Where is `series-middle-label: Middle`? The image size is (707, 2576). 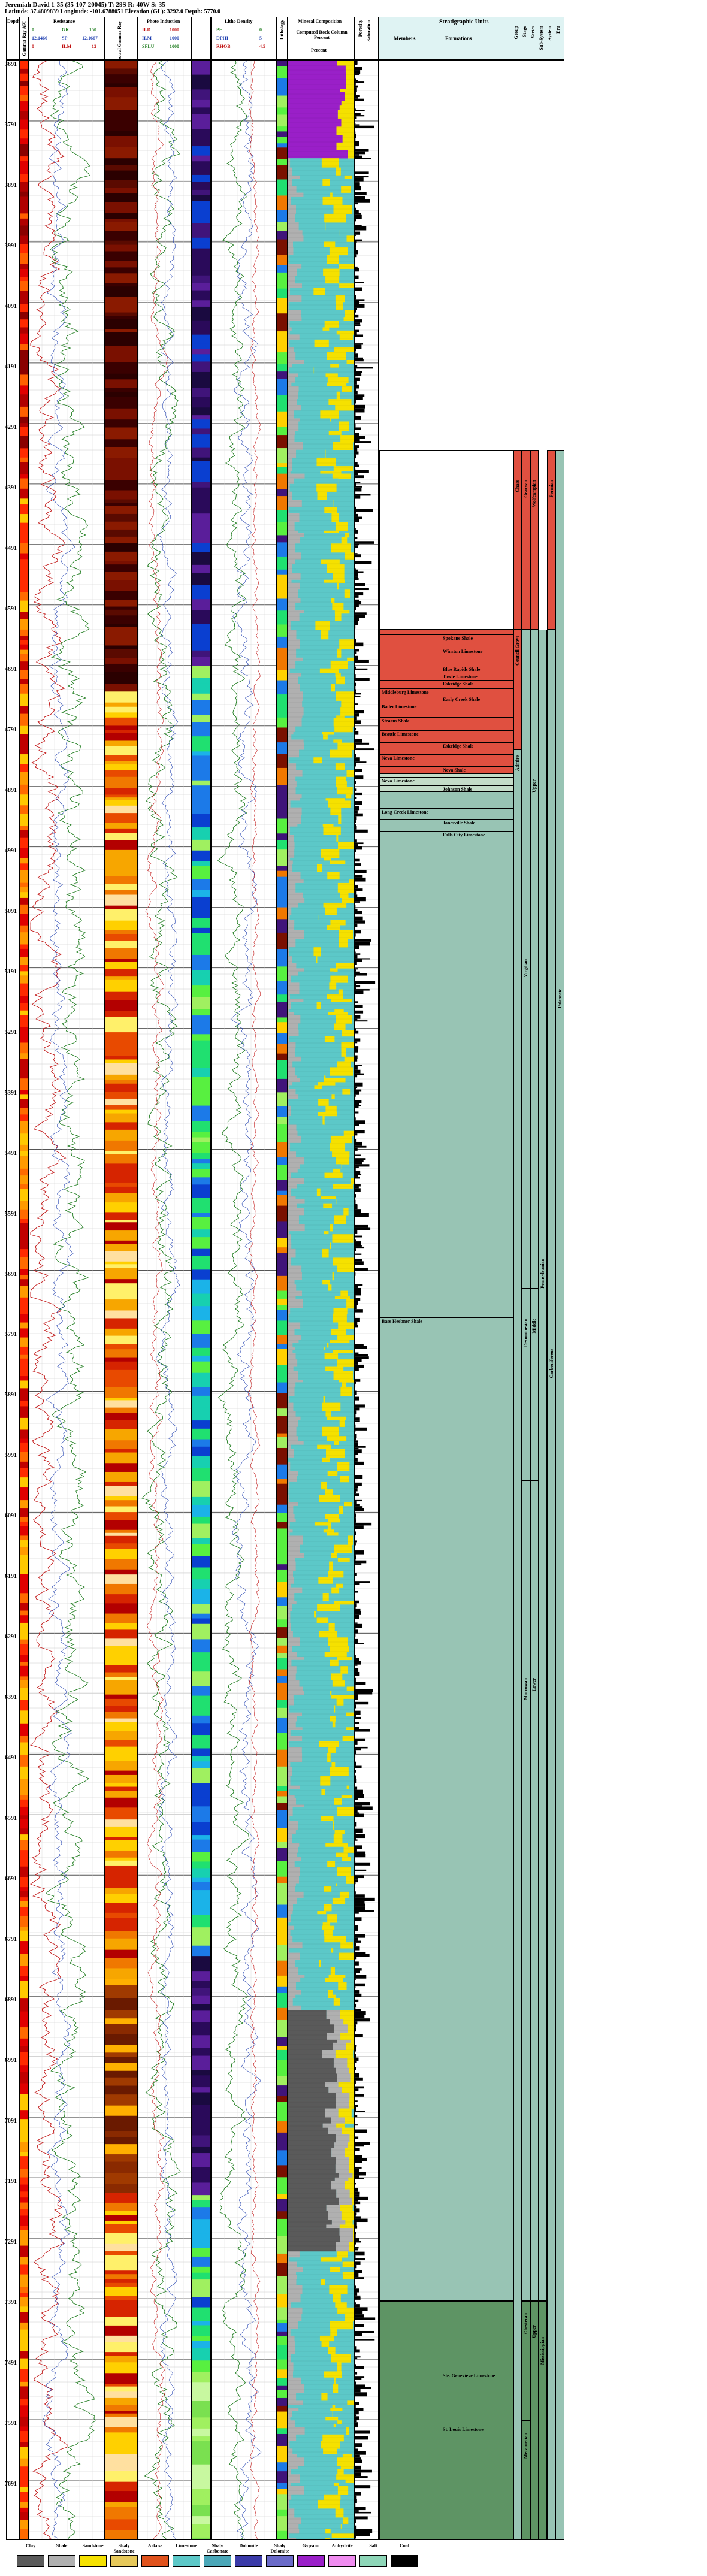
series-middle-label: Middle is located at coordinates (534, 1326).